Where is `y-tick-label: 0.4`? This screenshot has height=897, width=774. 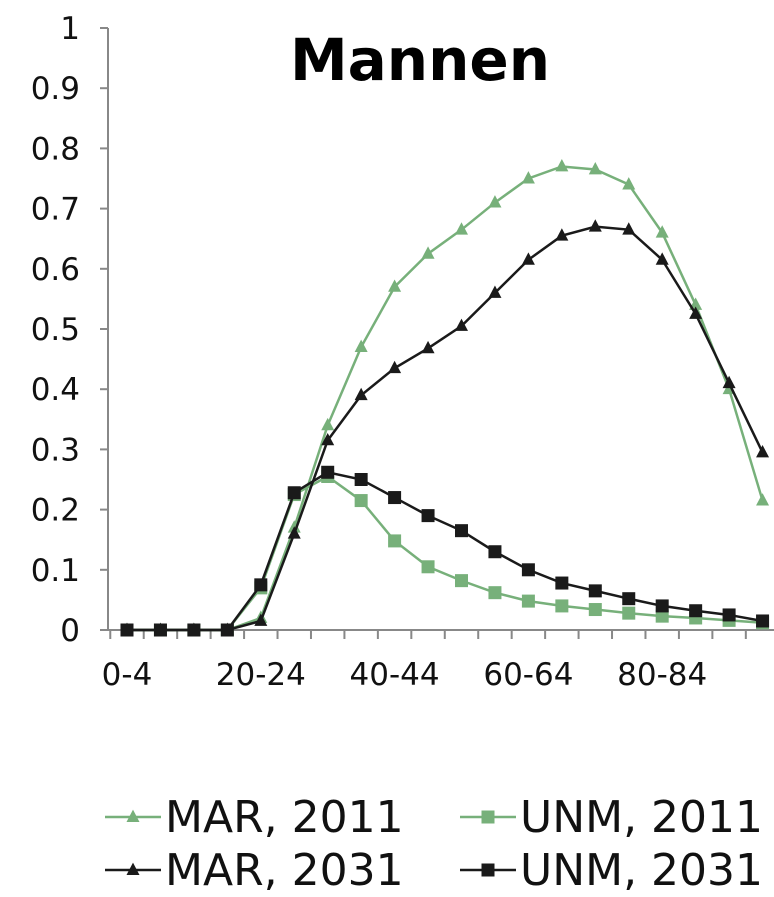 y-tick-label: 0.4 is located at coordinates (55, 390).